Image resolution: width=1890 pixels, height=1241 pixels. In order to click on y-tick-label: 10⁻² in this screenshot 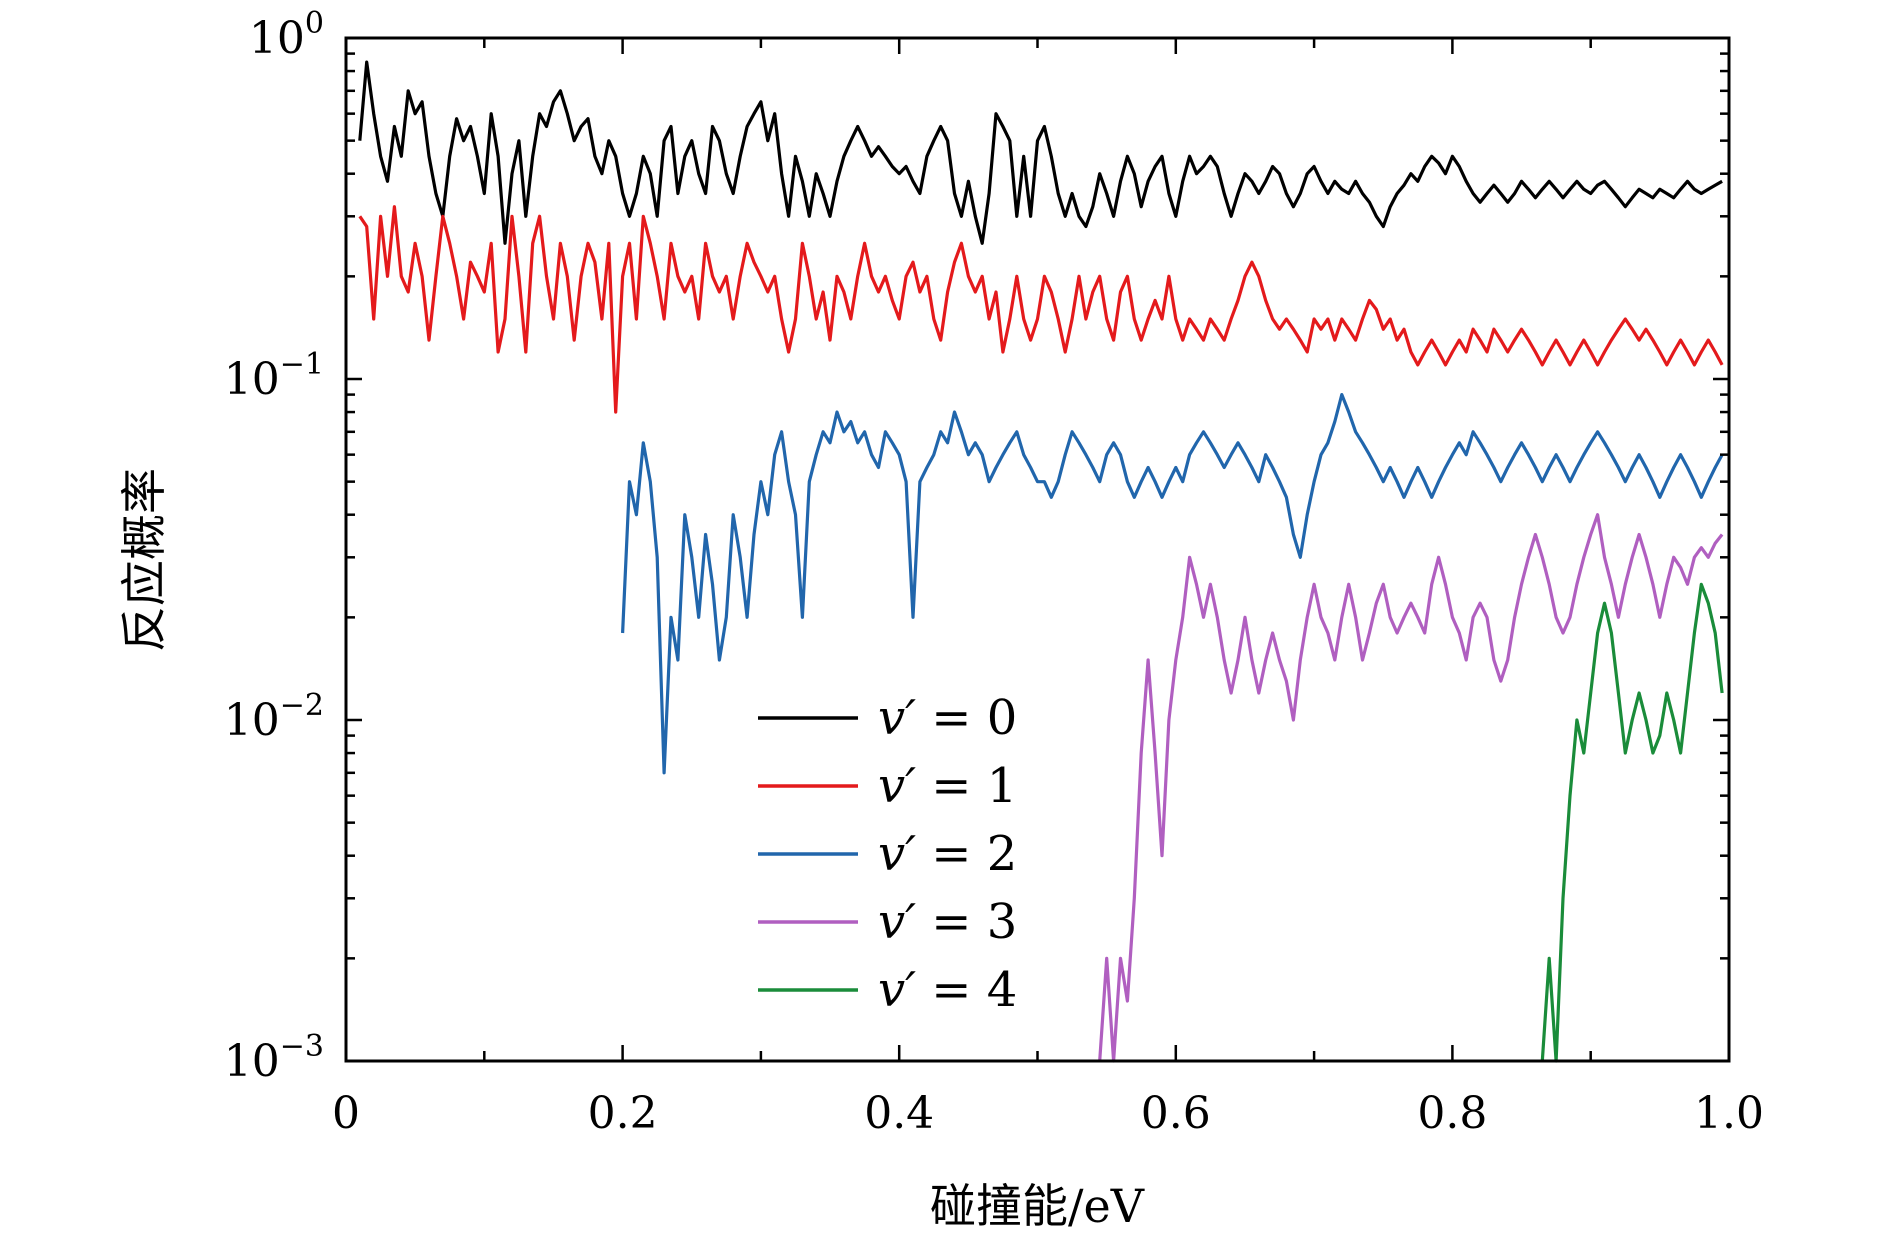, I will do `click(274, 717)`.